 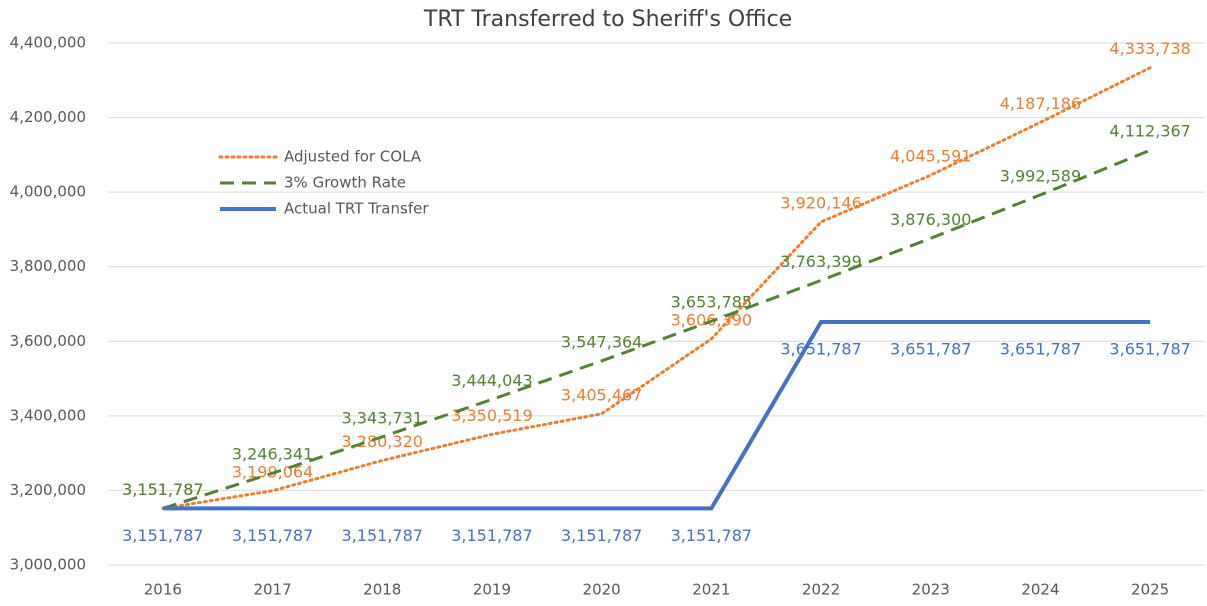 What do you see at coordinates (1040, 175) in the screenshot?
I see `data-label: 3,992,589` at bounding box center [1040, 175].